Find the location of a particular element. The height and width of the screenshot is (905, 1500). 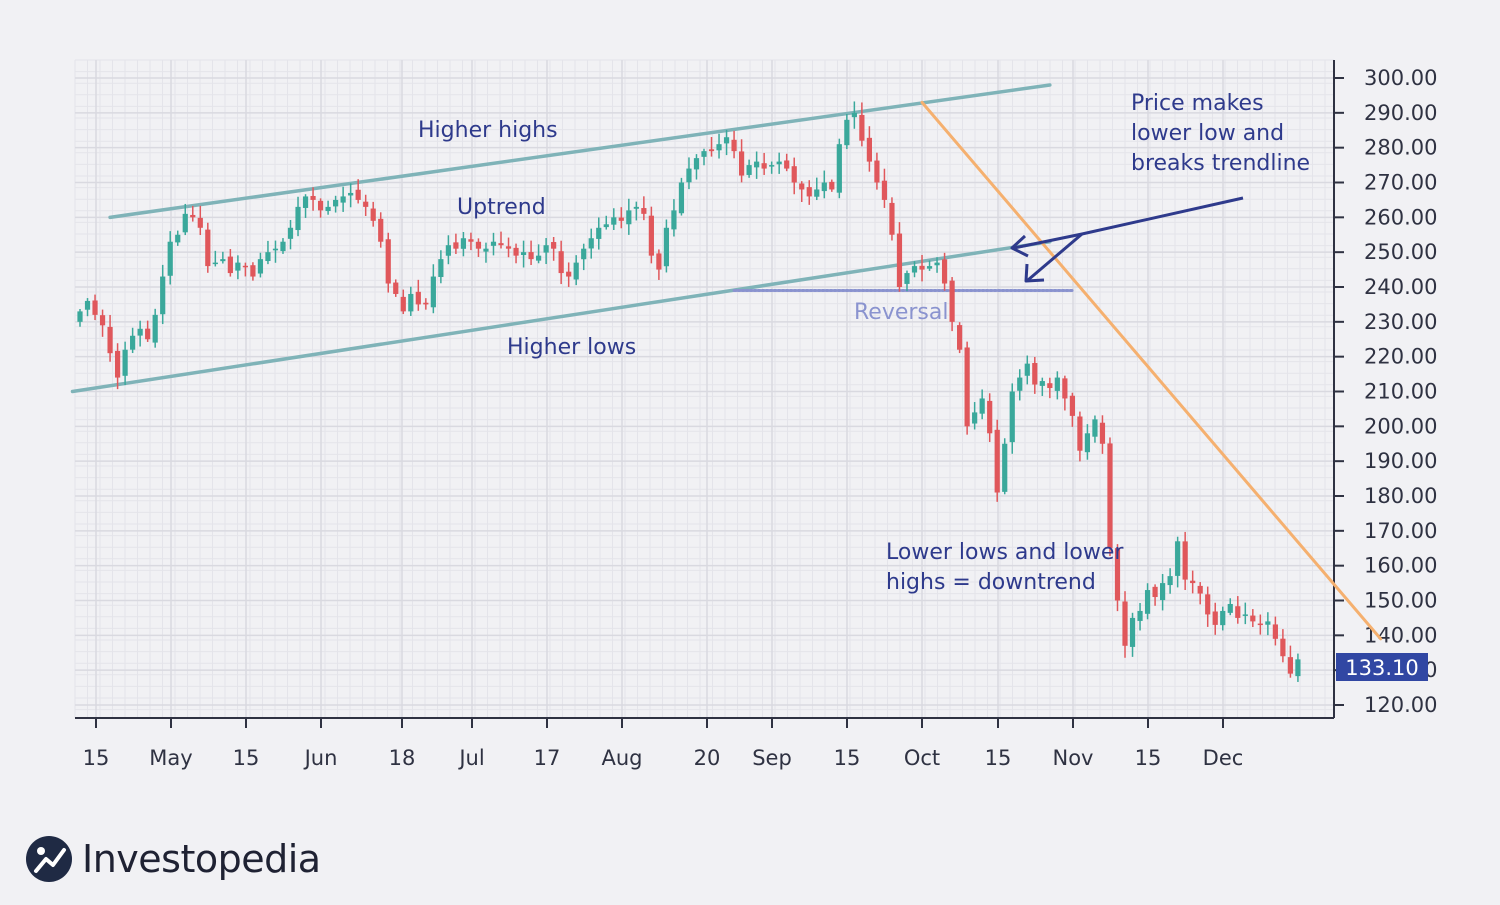

higher-lows-trendline is located at coordinates (561, 316).